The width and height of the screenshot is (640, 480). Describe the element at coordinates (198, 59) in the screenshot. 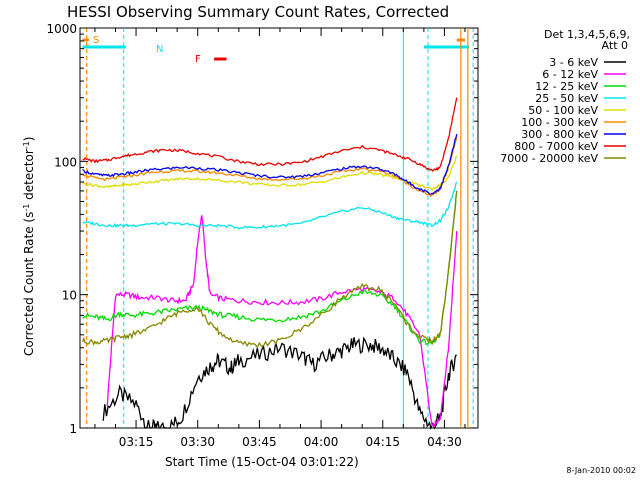

I see `flare-flag-label: F` at that location.